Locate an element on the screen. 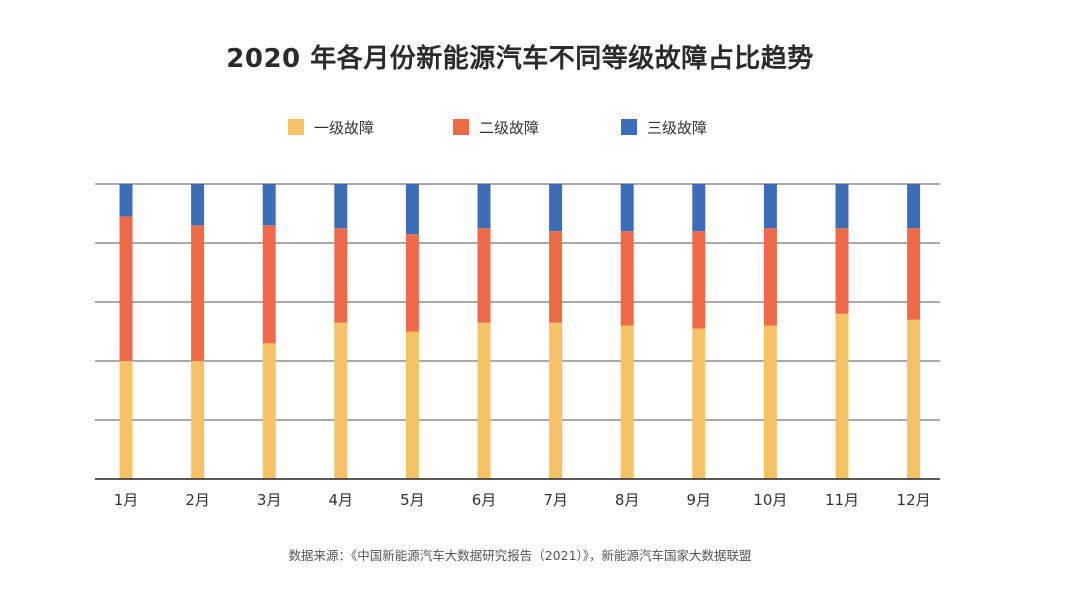  x-tick-label: 12月 is located at coordinates (914, 500).